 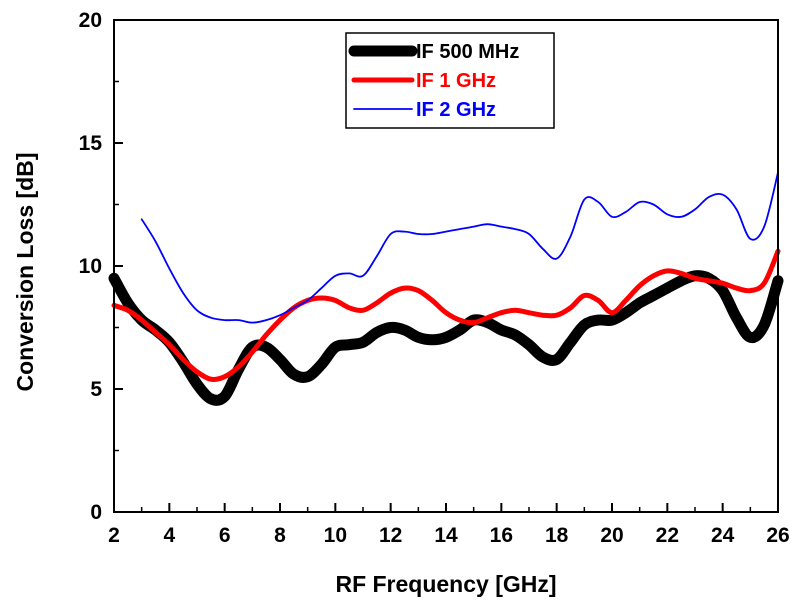 What do you see at coordinates (90, 266) in the screenshot?
I see `y-tick-label: 10` at bounding box center [90, 266].